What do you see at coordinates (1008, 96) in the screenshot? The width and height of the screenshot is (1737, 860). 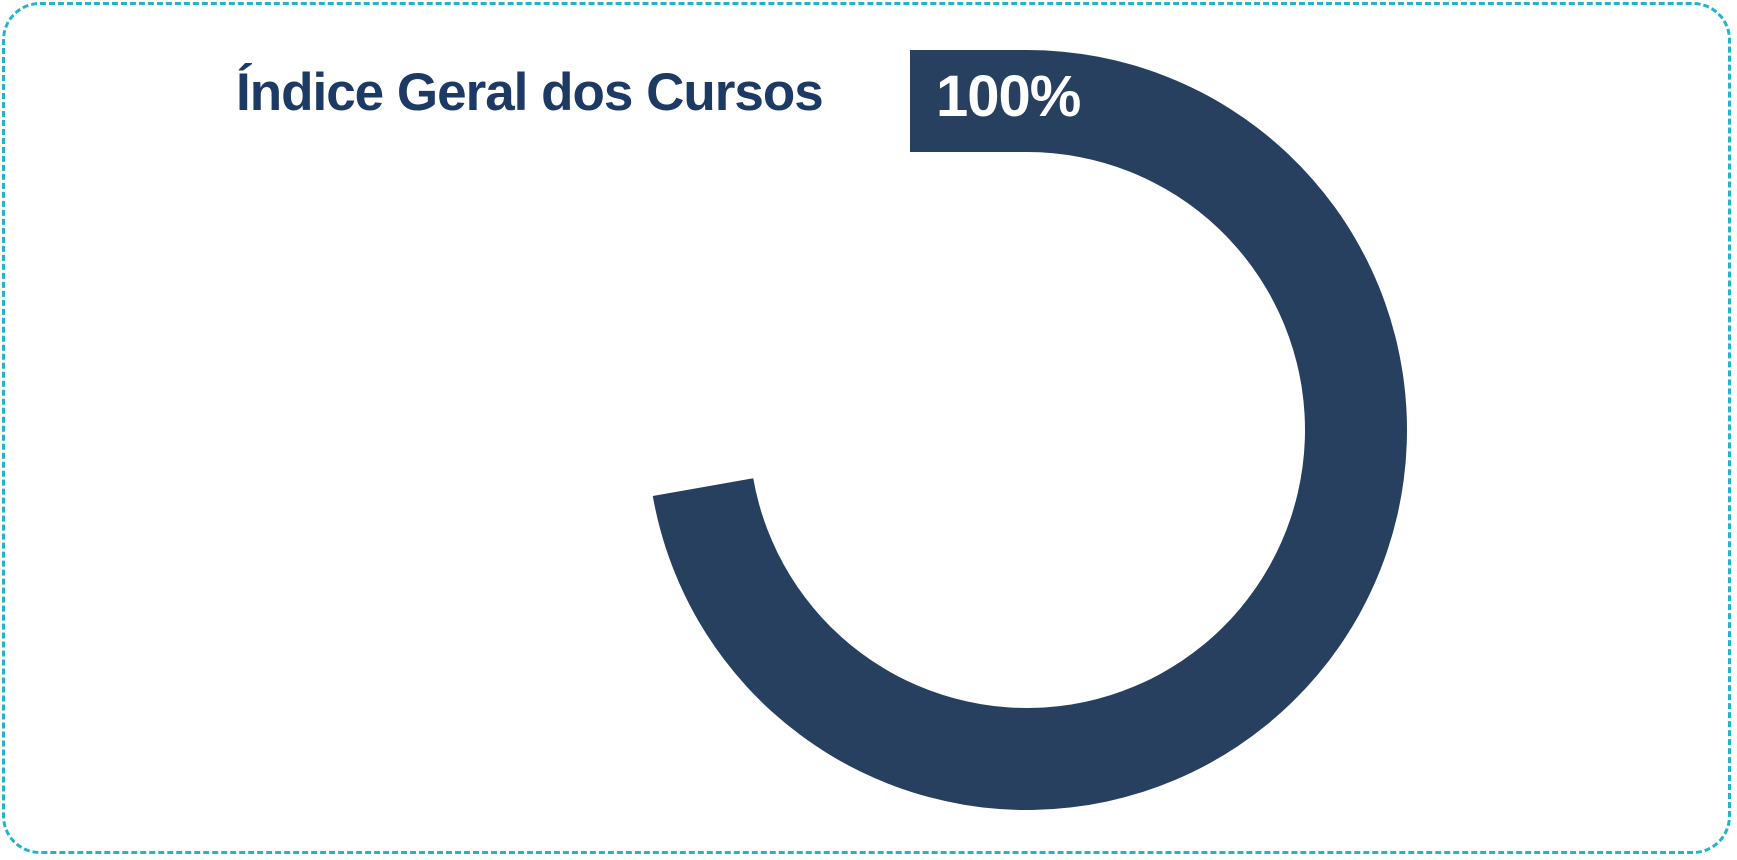 I see `gauge-value-label: 100%` at bounding box center [1008, 96].